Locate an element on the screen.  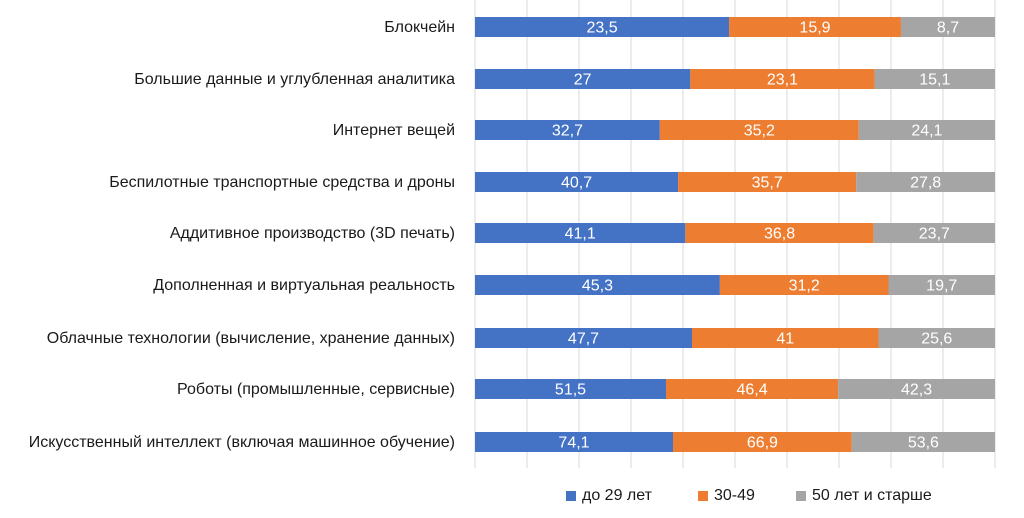
legend: до 29 лет 30-49 50 лет и старше is located at coordinates (512, 499).